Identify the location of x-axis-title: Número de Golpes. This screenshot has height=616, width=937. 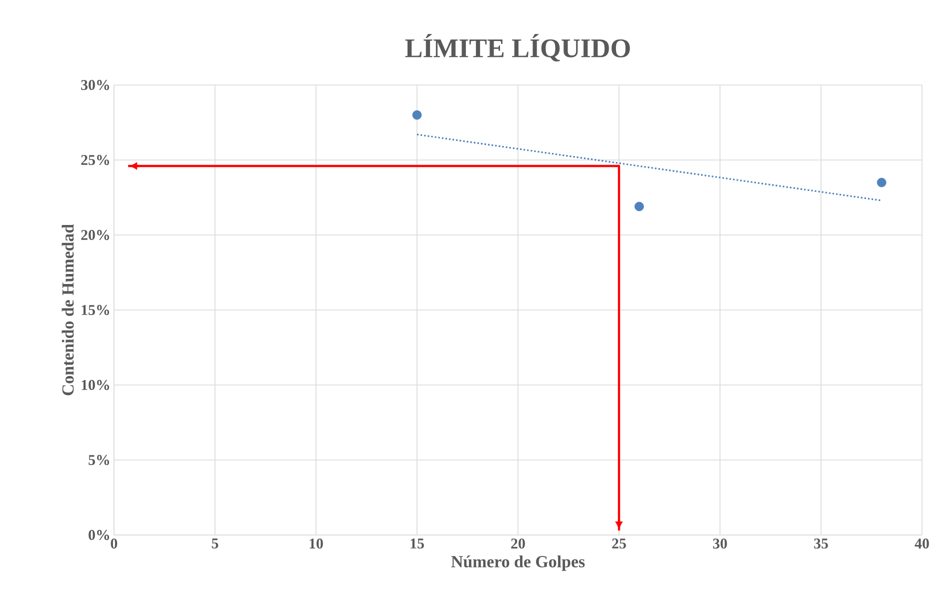
(518, 563).